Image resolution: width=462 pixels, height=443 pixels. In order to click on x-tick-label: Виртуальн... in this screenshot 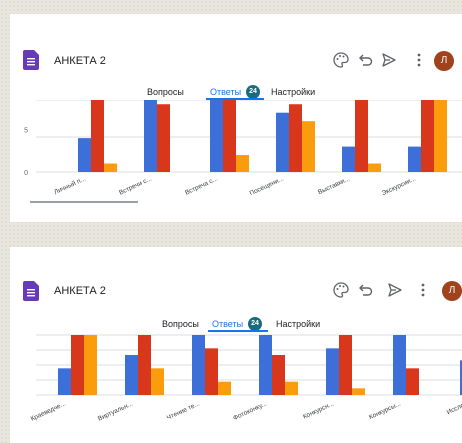, I will do `click(115, 411)`.